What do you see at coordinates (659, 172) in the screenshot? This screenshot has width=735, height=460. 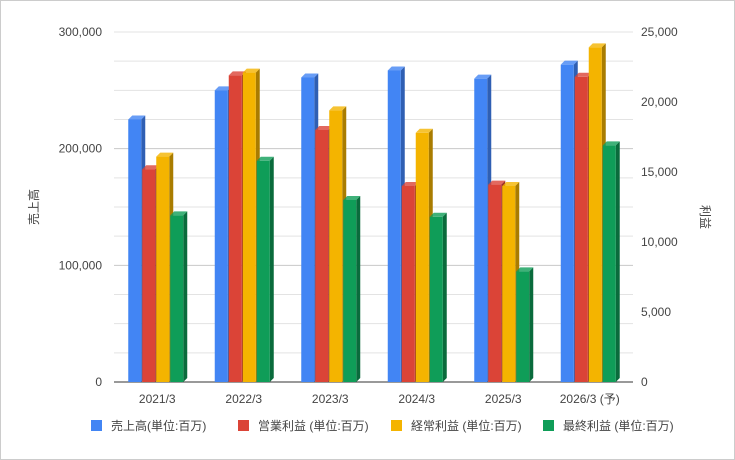 I see `y2-tick-label: 15,000` at bounding box center [659, 172].